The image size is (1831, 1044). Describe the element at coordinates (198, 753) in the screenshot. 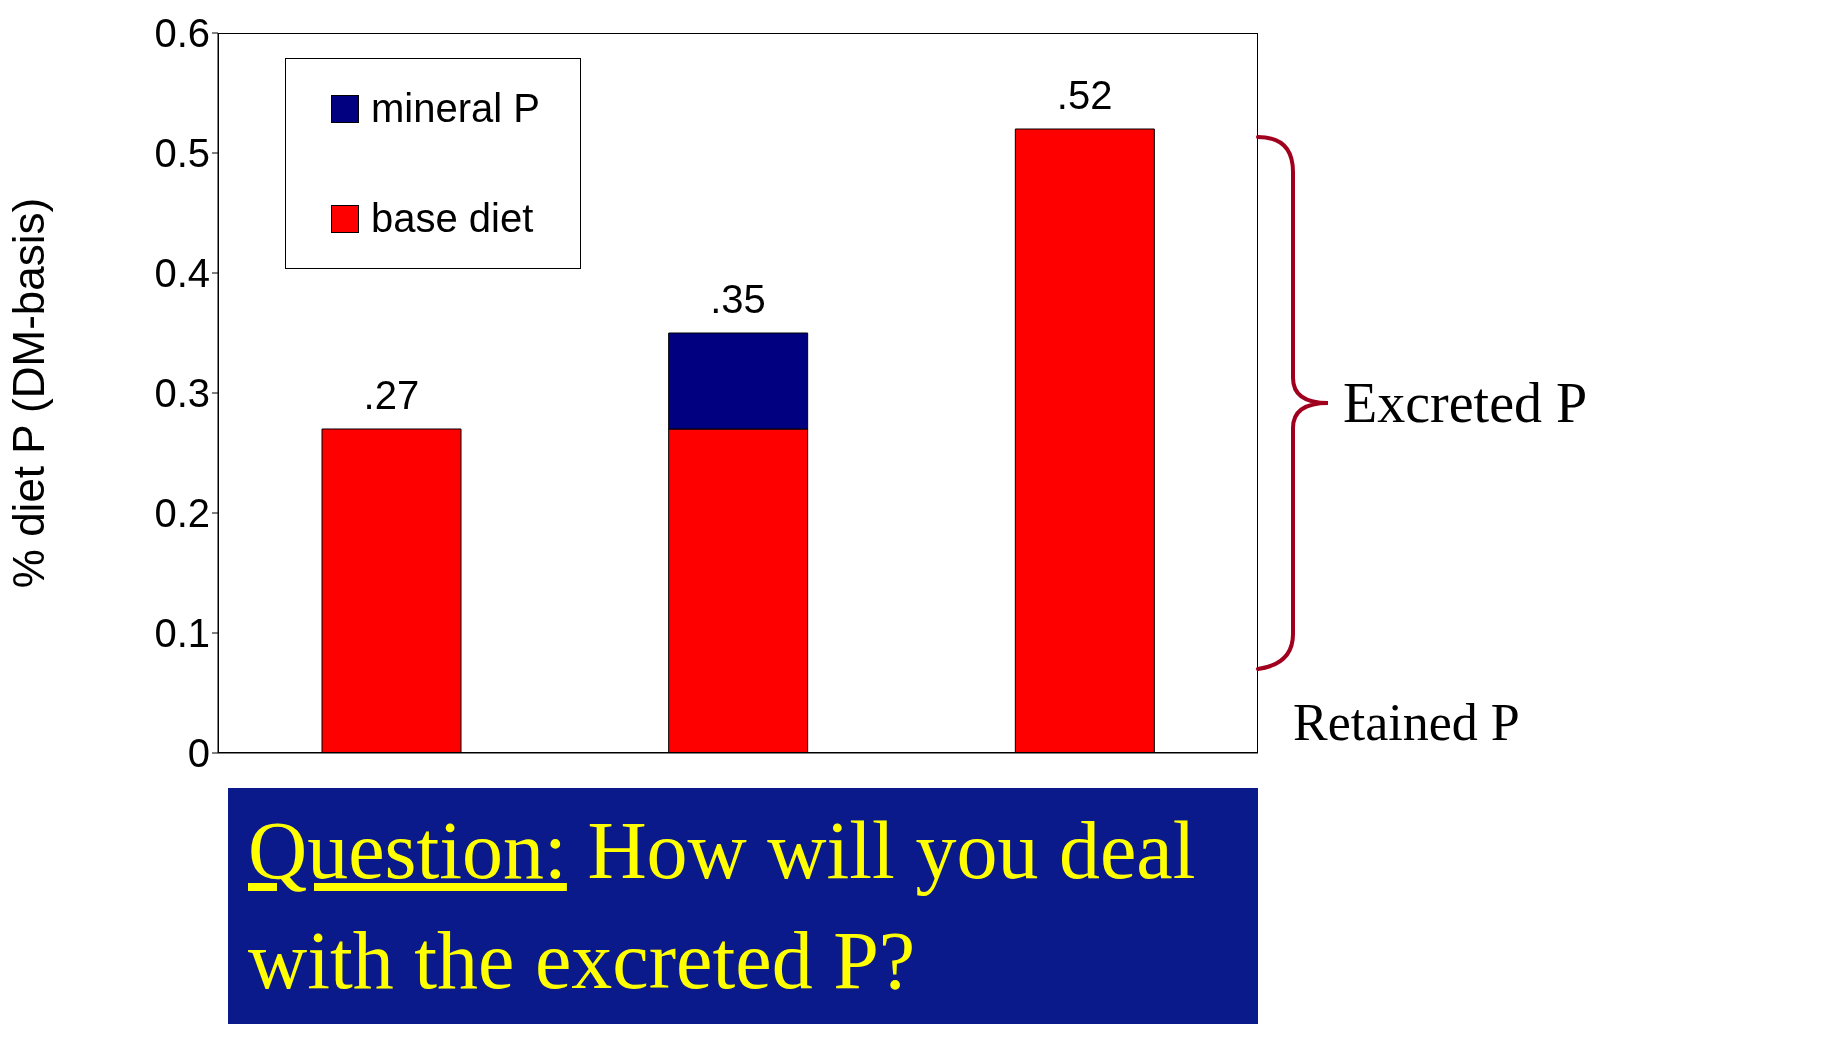

I see `y-tick-label: 0` at that location.